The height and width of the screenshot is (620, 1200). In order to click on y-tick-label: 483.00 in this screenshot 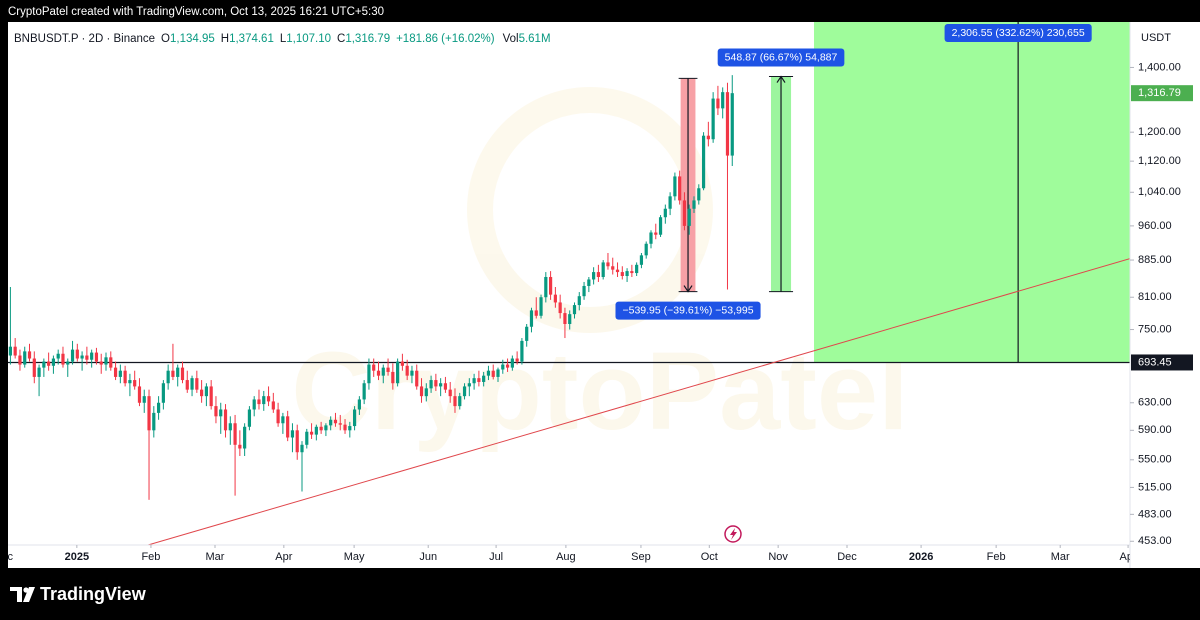, I will do `click(1155, 514)`.